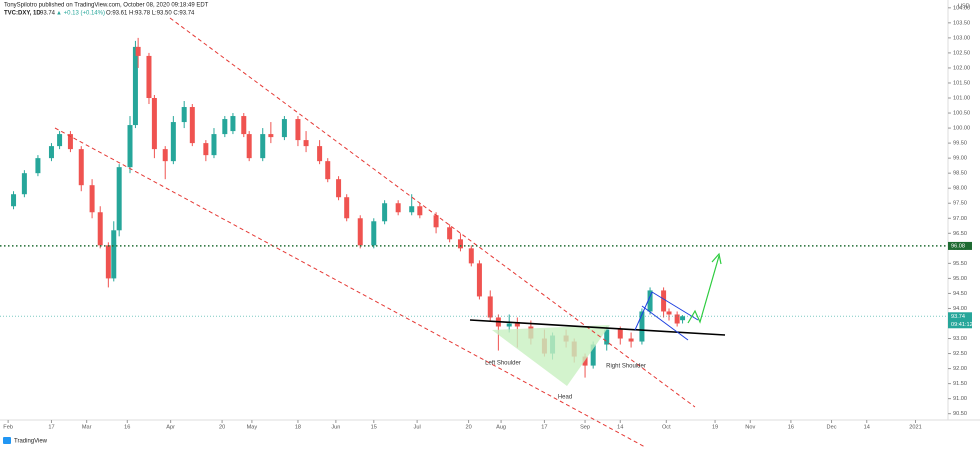 This screenshot has width=980, height=449. Describe the element at coordinates (374, 427) in the screenshot. I see `x-tick-label: 15` at that location.